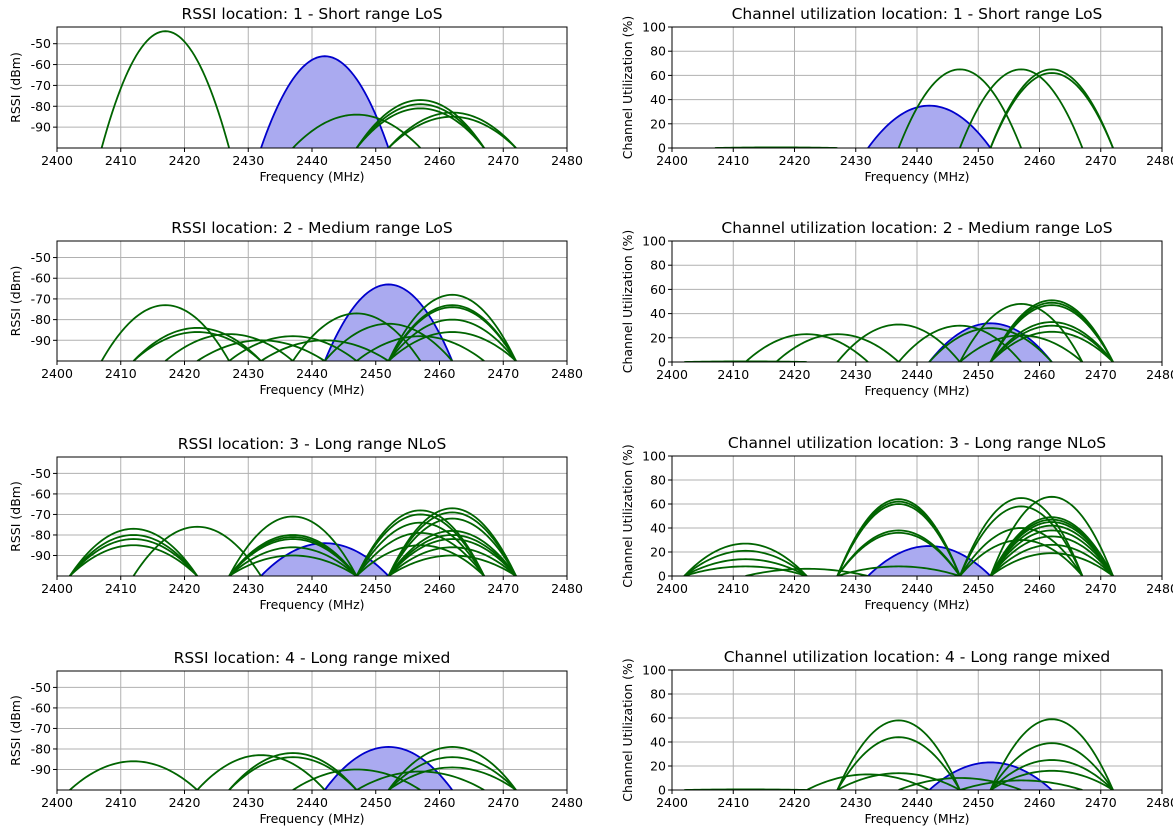 This screenshot has width=1173, height=837. I want to click on chart-title: RSSI location: 3 - Long range NLoS, so click(312, 444).